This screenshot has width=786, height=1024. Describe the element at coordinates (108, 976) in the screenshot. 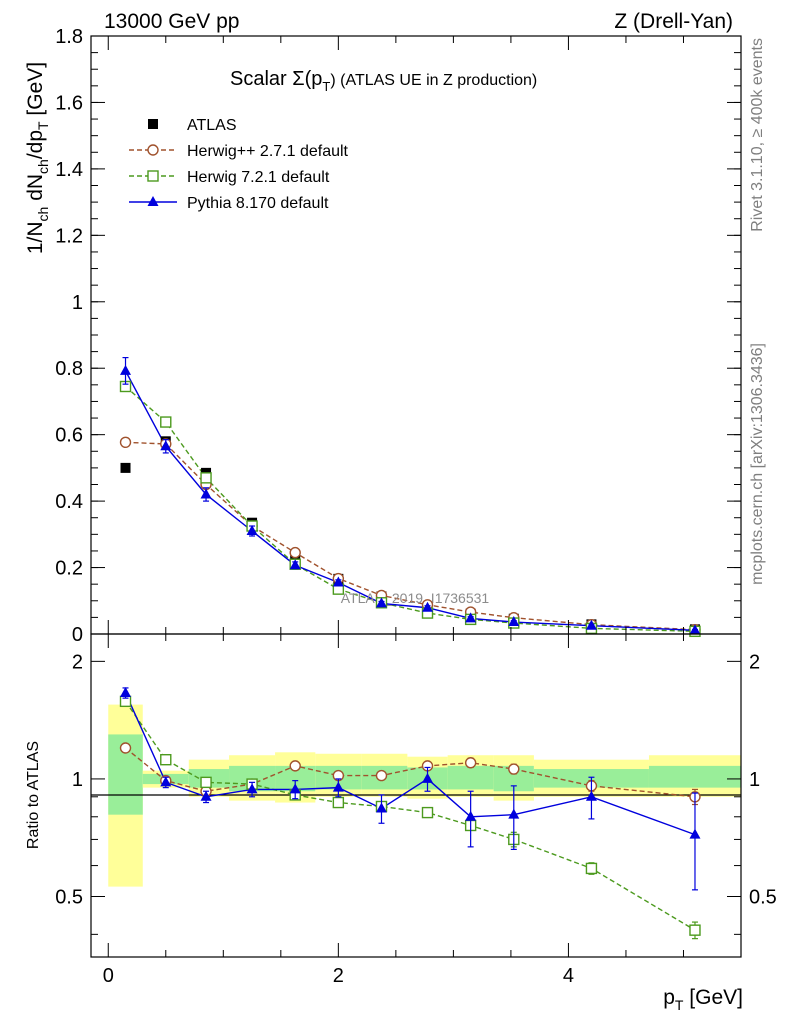

I see `ratio-xtick-label: 0` at that location.